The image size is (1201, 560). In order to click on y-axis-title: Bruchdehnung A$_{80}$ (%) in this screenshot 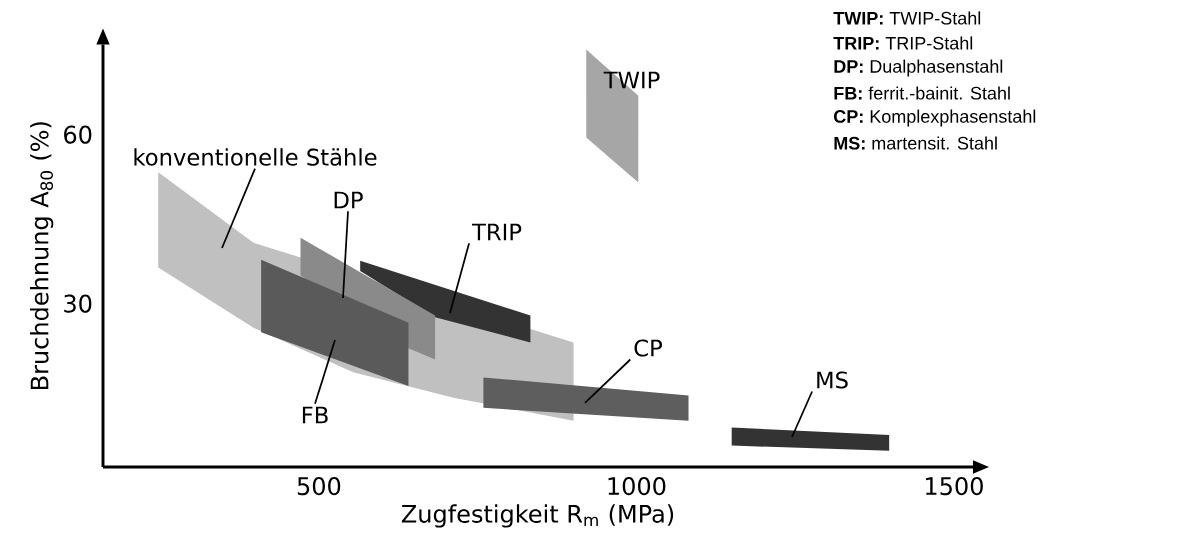, I will do `click(42, 256)`.